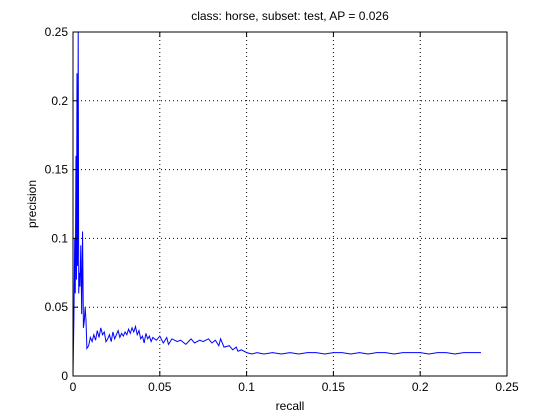 The height and width of the screenshot is (420, 560). What do you see at coordinates (290, 16) in the screenshot?
I see `chart-title: class: horse, subset: test, AP = 0.026` at bounding box center [290, 16].